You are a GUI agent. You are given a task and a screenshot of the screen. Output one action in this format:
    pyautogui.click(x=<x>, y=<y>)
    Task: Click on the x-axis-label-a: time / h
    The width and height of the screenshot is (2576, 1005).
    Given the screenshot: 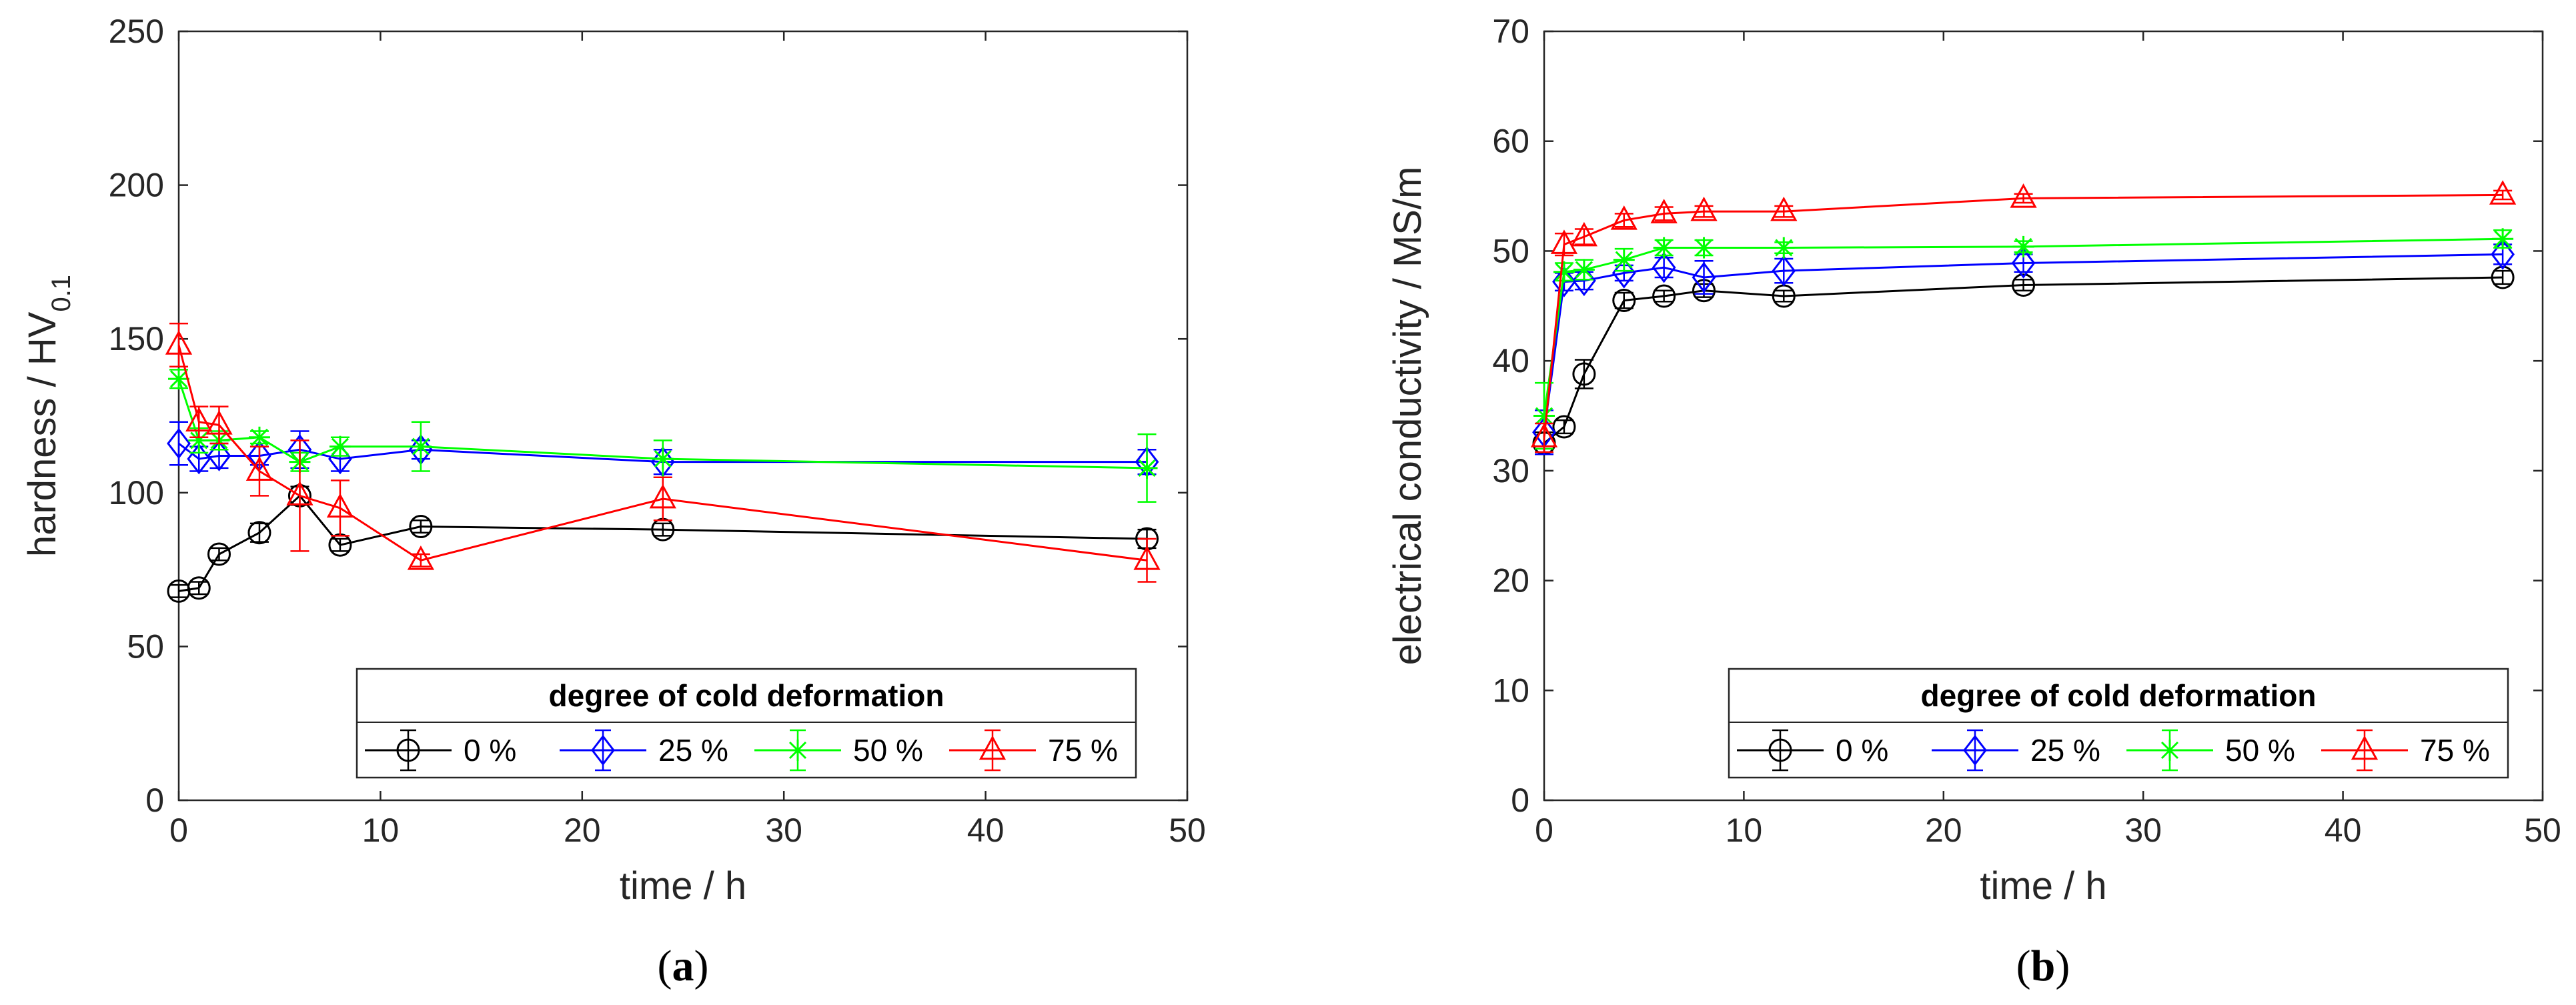 What is the action you would take?
    pyautogui.click(x=683, y=886)
    